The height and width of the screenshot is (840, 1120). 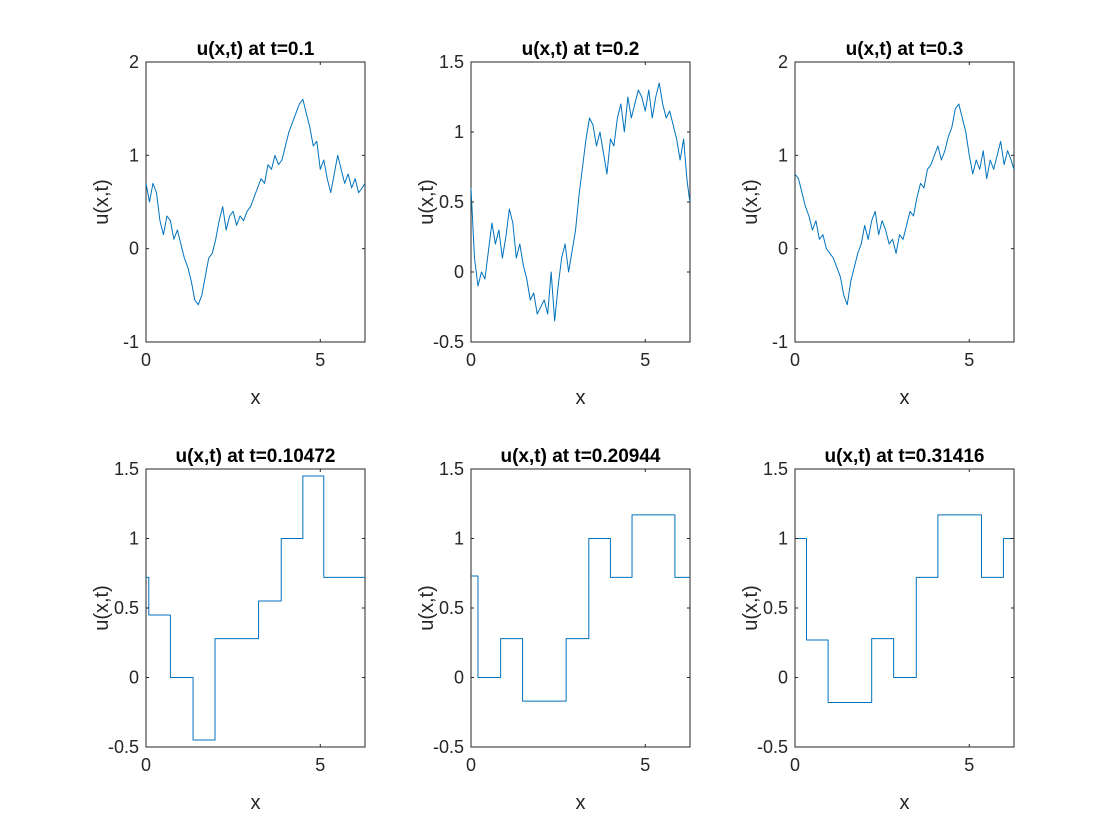 I want to click on subplot-2: 0 5-0.500.511.5u(x,t) at t=0.2xu(x,t), so click(x=553, y=224).